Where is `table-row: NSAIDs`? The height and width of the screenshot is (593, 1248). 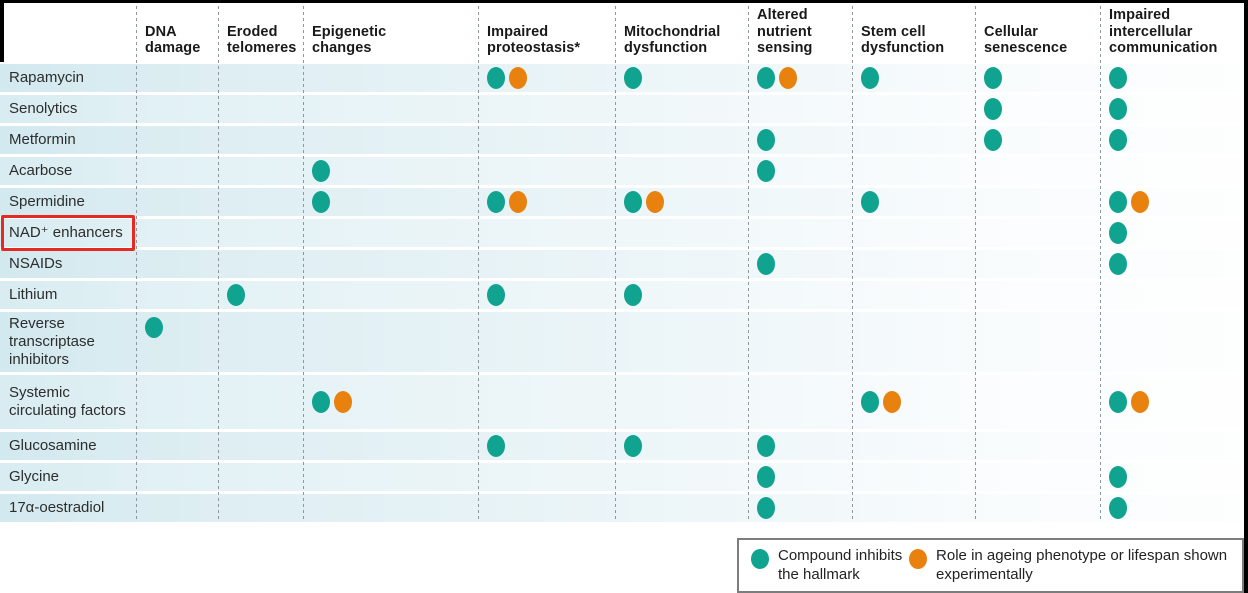
table-row: NSAIDs is located at coordinates (622, 264).